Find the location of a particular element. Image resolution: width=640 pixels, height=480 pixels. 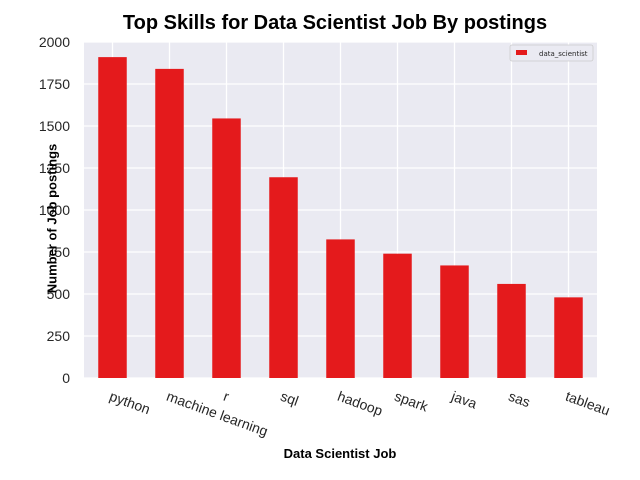

y-tick-label: 1250 is located at coordinates (54, 168).